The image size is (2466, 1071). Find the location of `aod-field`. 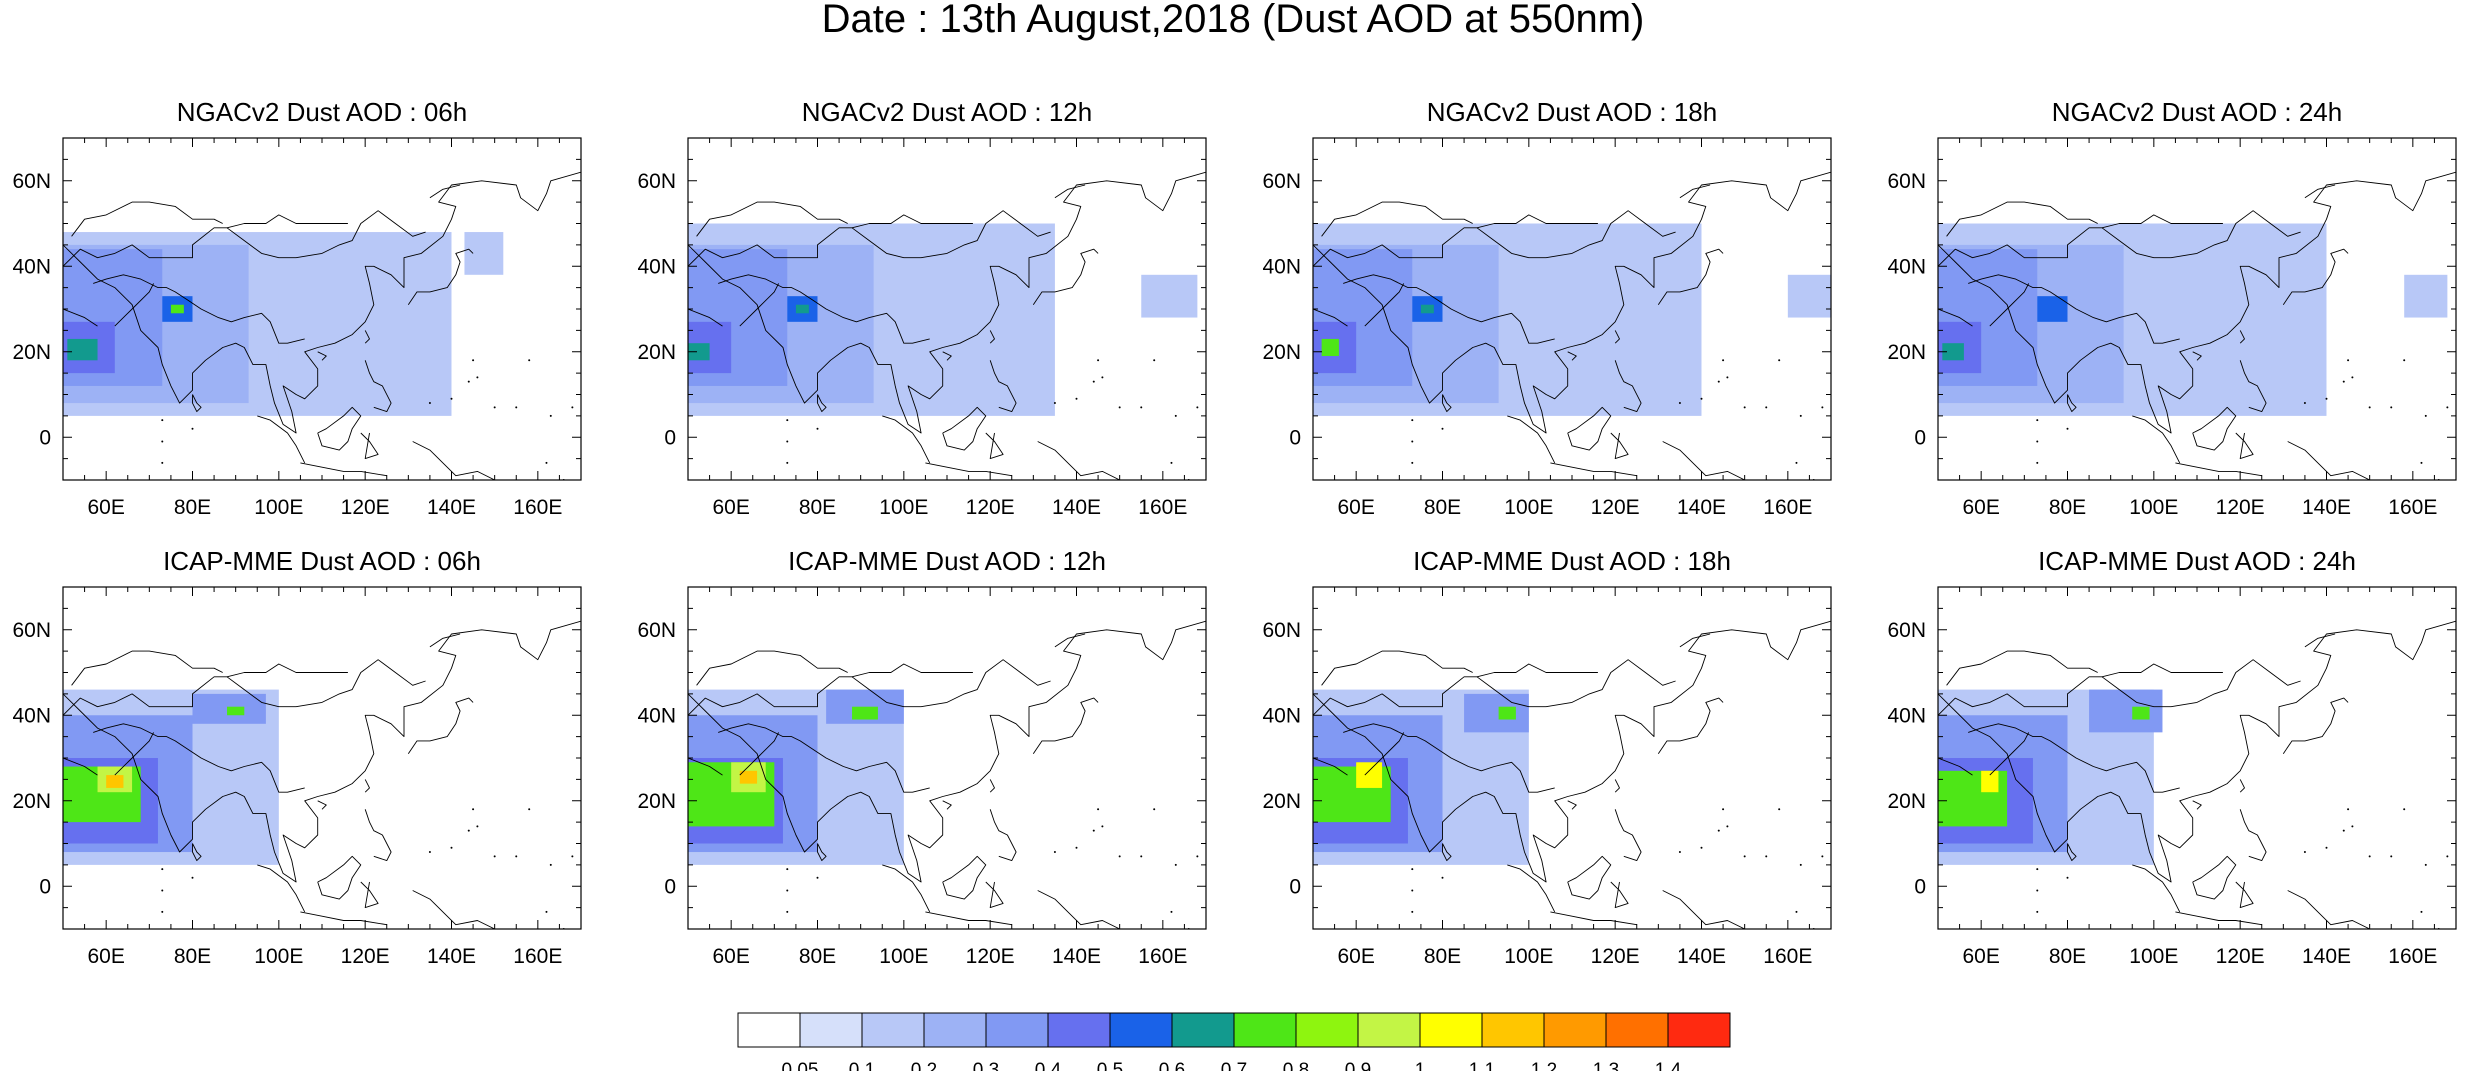

aod-field is located at coordinates (2050, 777).